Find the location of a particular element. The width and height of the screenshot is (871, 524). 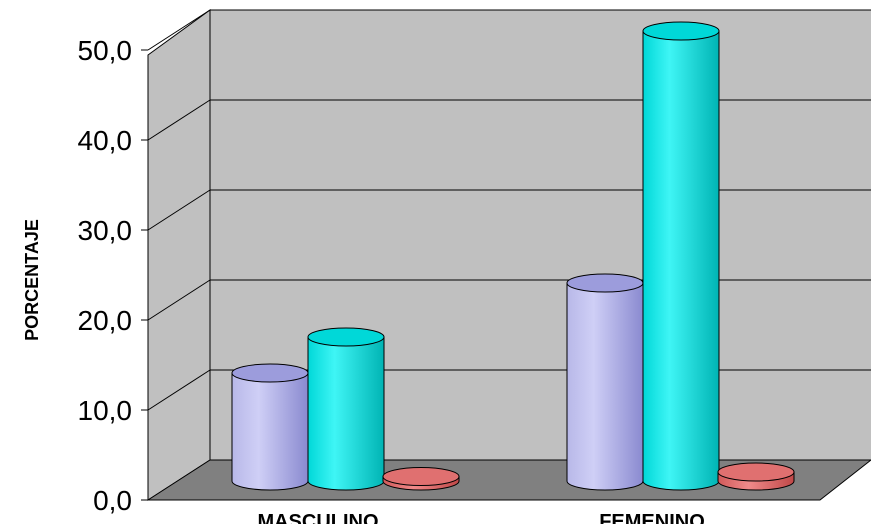

y-axis: 0,0 10,0 20,0 30,0 40,0 50,0 is located at coordinates (113, 275).